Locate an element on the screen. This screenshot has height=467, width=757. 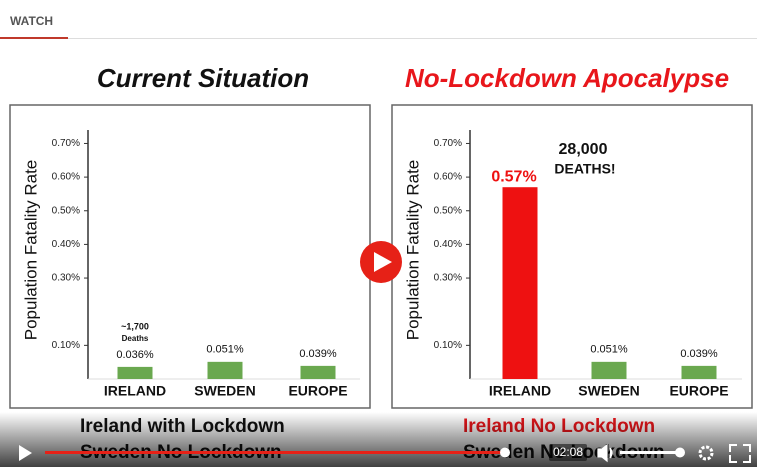
controls-shade is located at coordinates (378, 439).